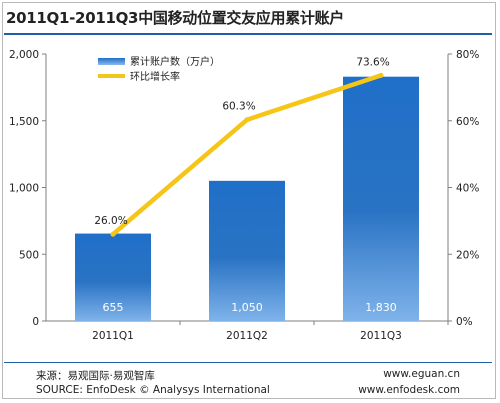 This screenshot has height=403, width=500. Describe the element at coordinates (24, 55) in the screenshot. I see `y-left-tick-label: 2,000` at that location.